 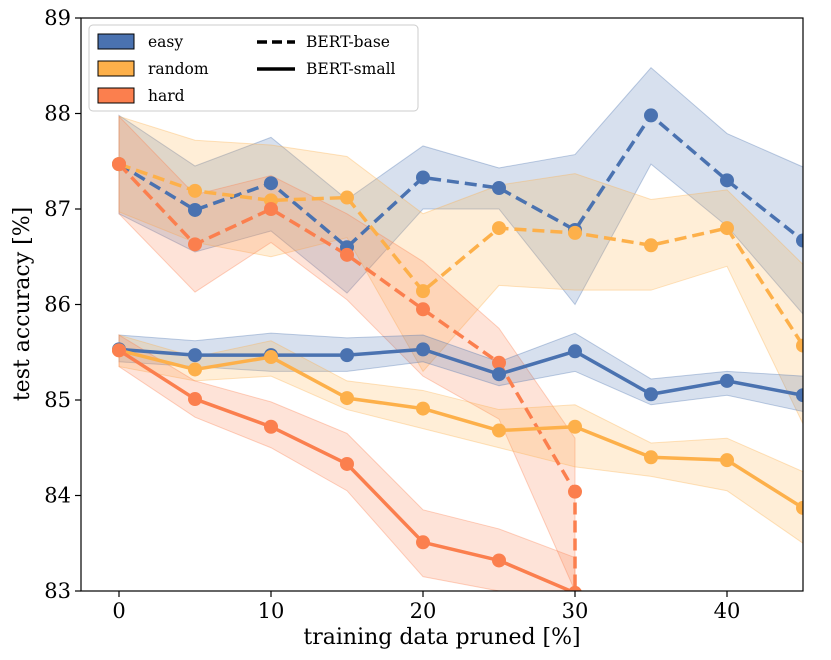 I want to click on x-tick-label-20: 20, so click(x=423, y=611).